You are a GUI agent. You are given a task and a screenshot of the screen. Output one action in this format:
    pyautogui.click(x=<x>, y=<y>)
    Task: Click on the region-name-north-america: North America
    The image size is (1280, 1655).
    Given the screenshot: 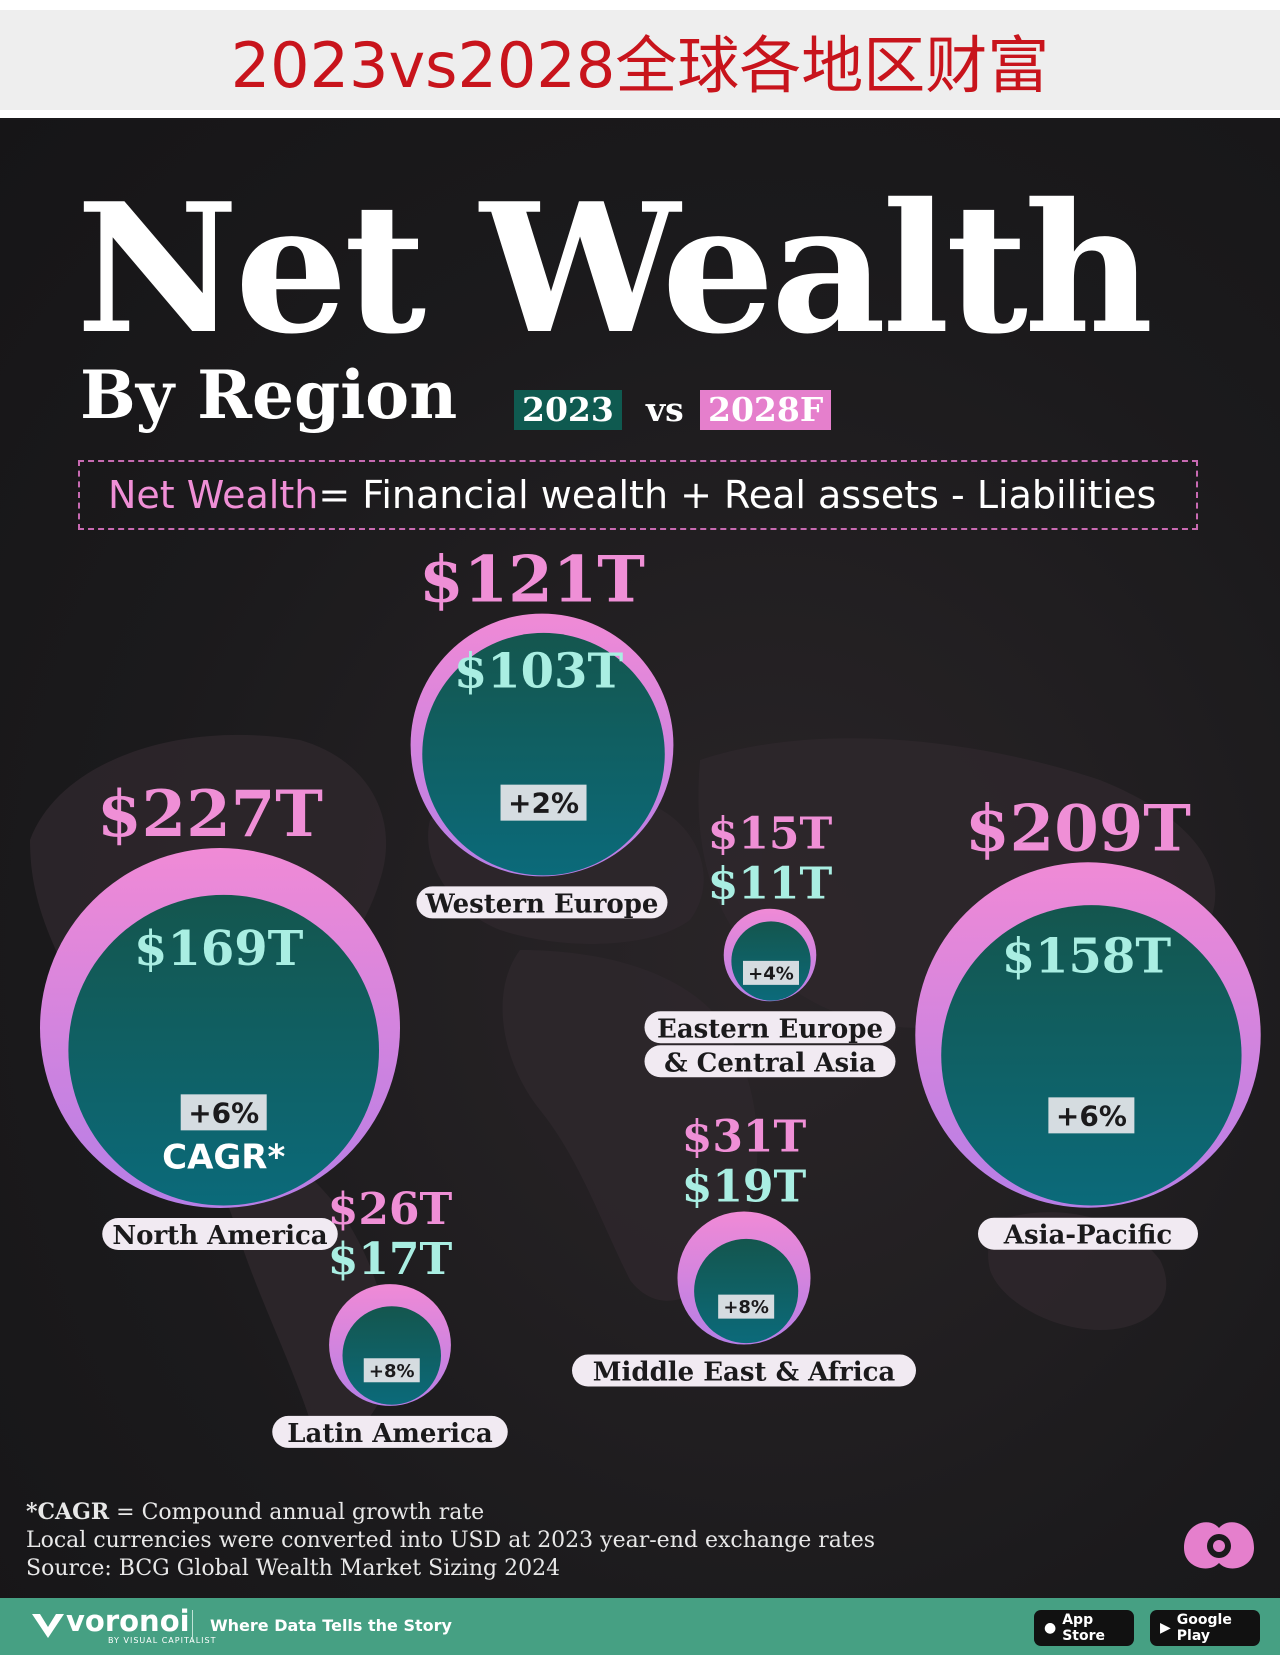 What is the action you would take?
    pyautogui.click(x=219, y=1236)
    